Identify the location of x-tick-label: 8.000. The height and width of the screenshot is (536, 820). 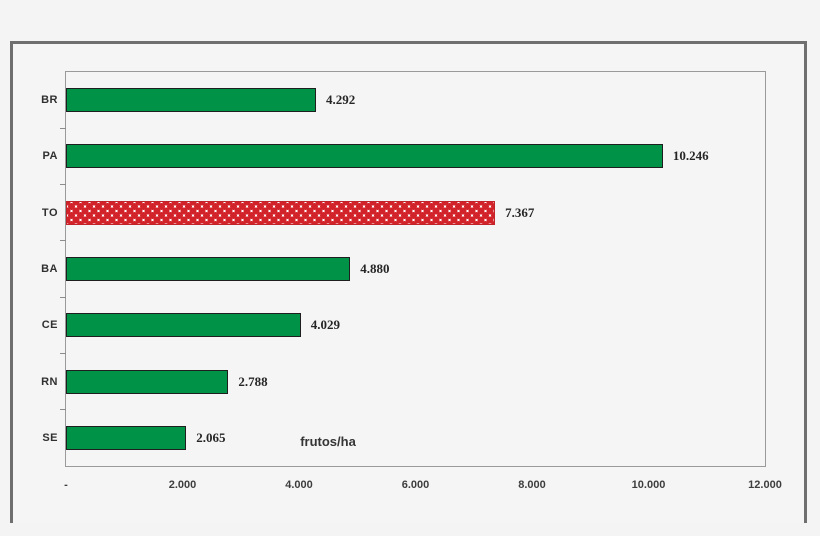
(532, 485).